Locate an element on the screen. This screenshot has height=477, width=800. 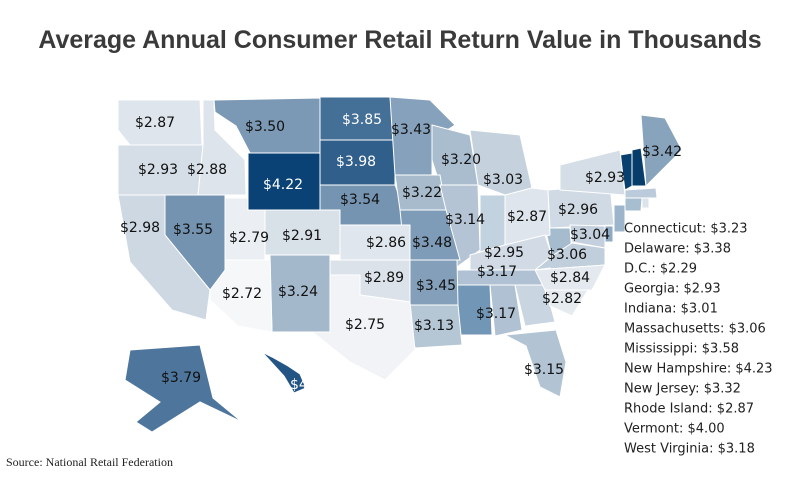
callout-entry: Georgia: $2.93 is located at coordinates (672, 289).